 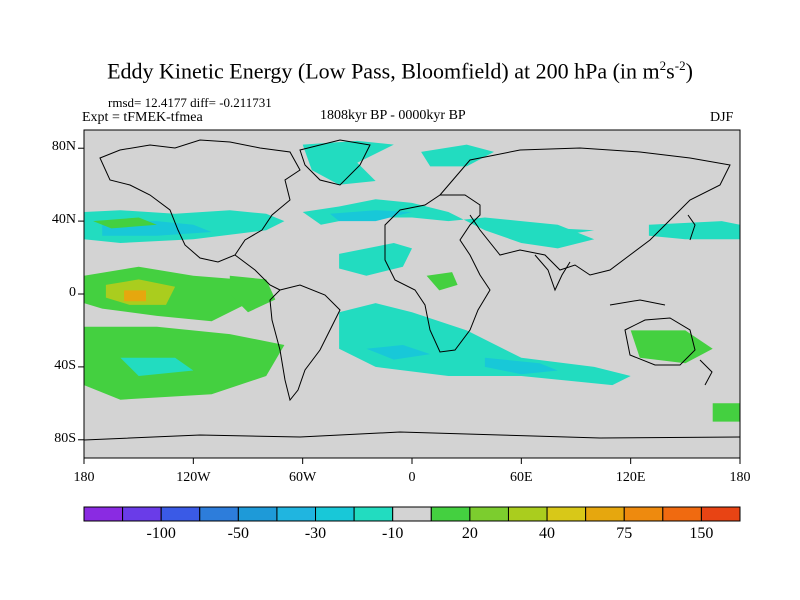 What do you see at coordinates (701, 533) in the screenshot?
I see `colorbar-label: 150` at bounding box center [701, 533].